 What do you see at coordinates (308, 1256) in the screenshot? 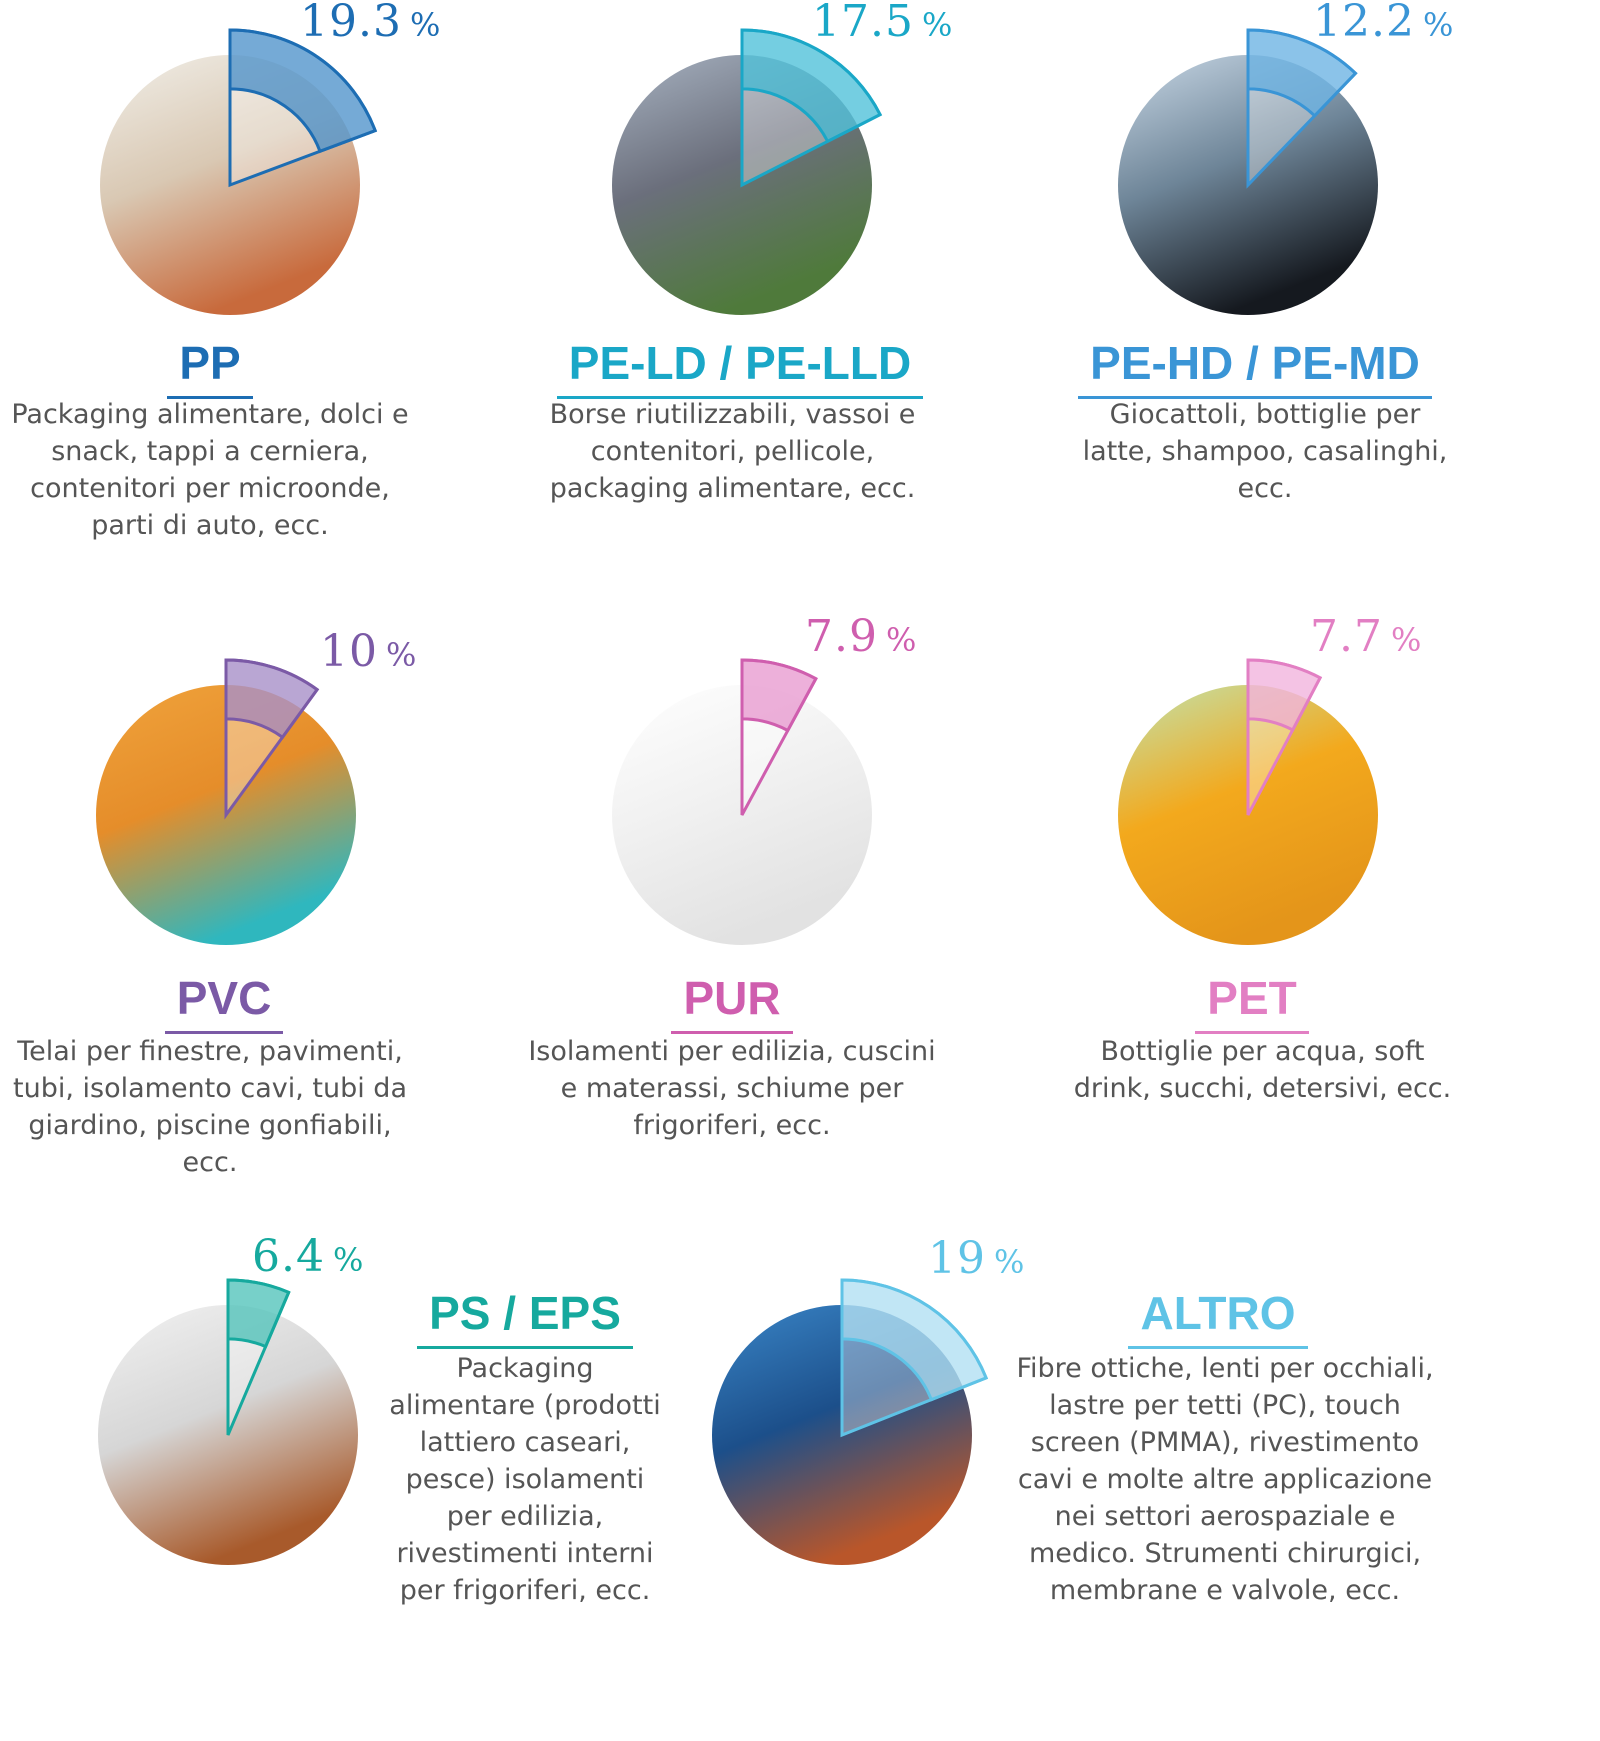
I see `percent-label: 6.4%` at bounding box center [308, 1256].